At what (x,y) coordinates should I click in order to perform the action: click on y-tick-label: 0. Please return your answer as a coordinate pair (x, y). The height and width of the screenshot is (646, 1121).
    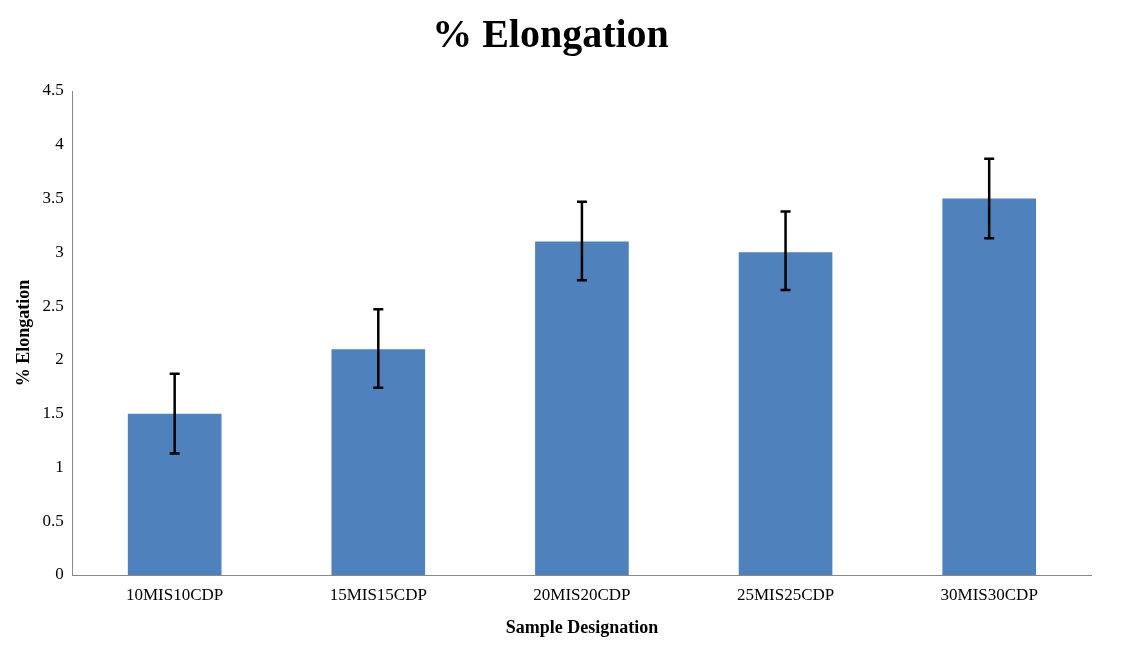
    Looking at the image, I should click on (59, 574).